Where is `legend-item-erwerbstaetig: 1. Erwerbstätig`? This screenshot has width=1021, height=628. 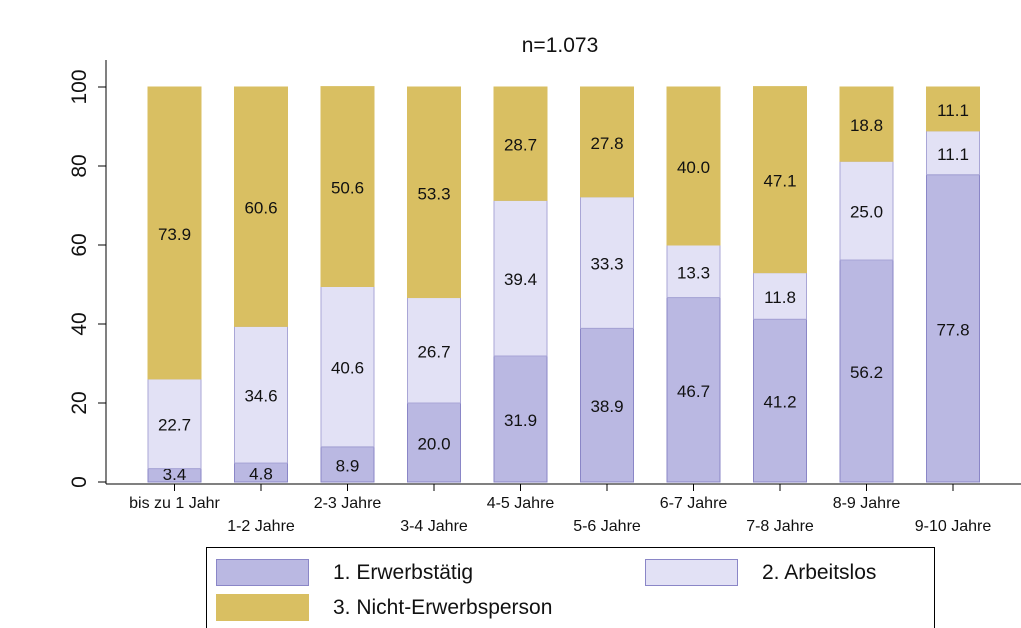 legend-item-erwerbstaetig: 1. Erwerbstätig is located at coordinates (344, 572).